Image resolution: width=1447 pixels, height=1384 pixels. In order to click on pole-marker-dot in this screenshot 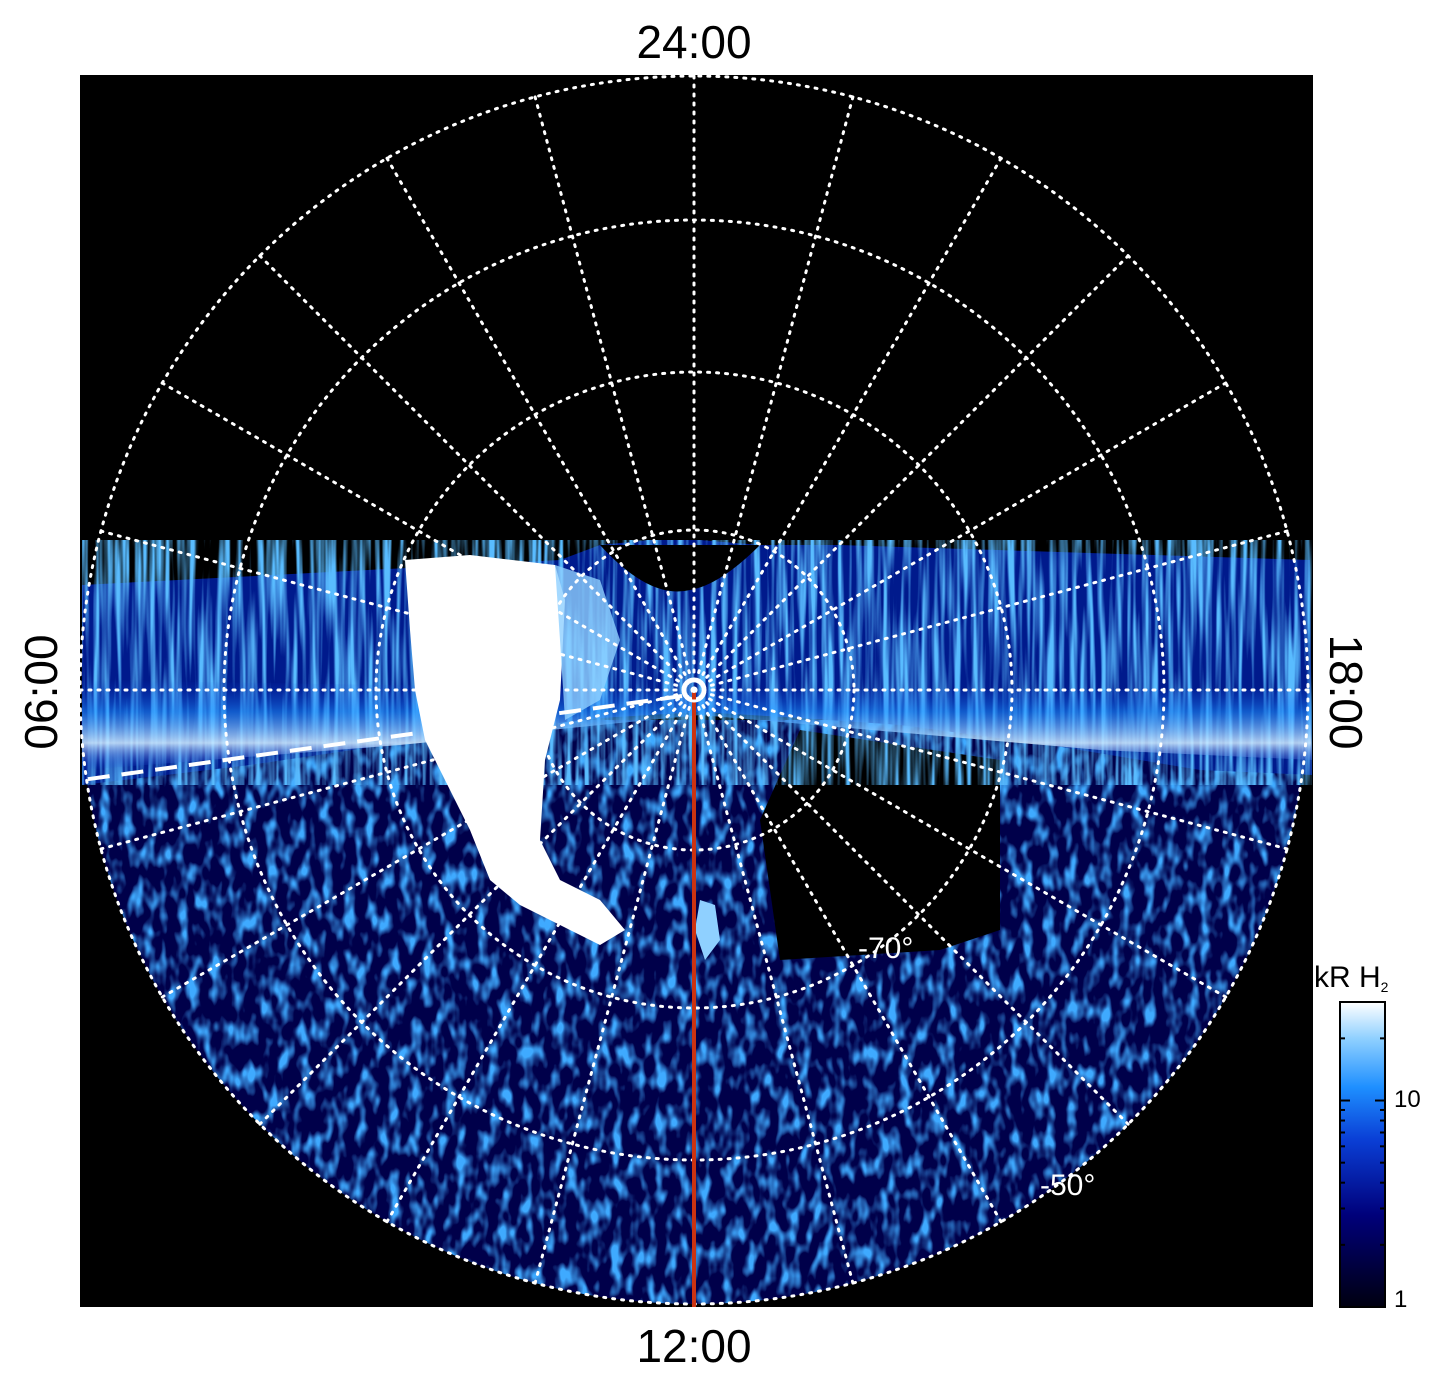, I will do `click(694, 690)`.